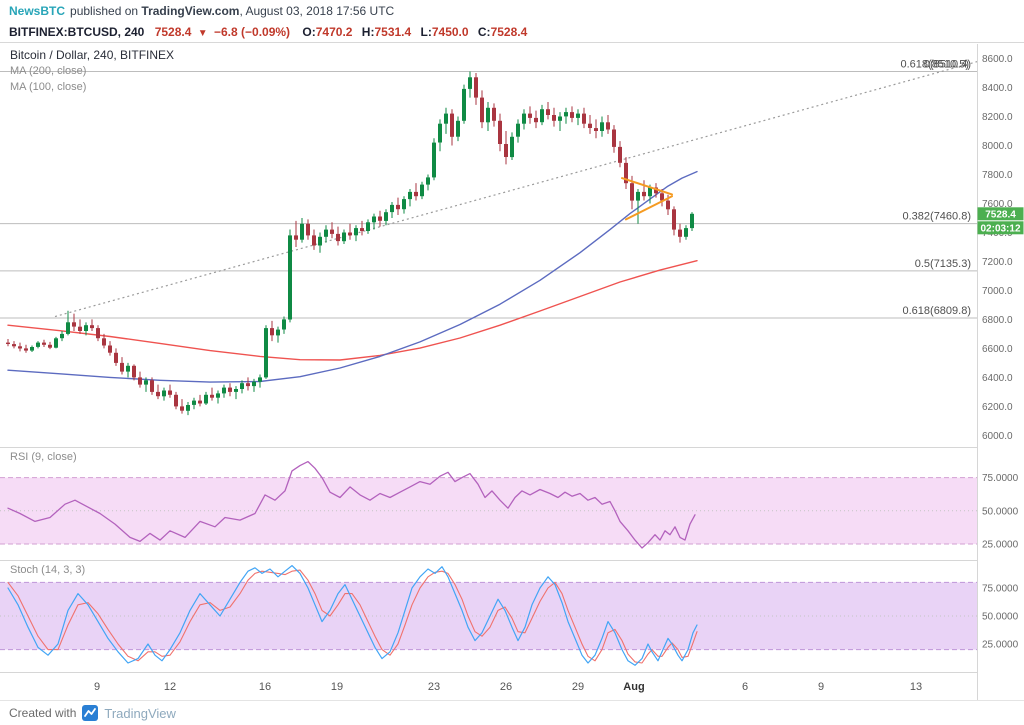 Image resolution: width=1024 pixels, height=725 pixels. Describe the element at coordinates (334, 32) in the screenshot. I see `open-value: 7470.2` at that location.